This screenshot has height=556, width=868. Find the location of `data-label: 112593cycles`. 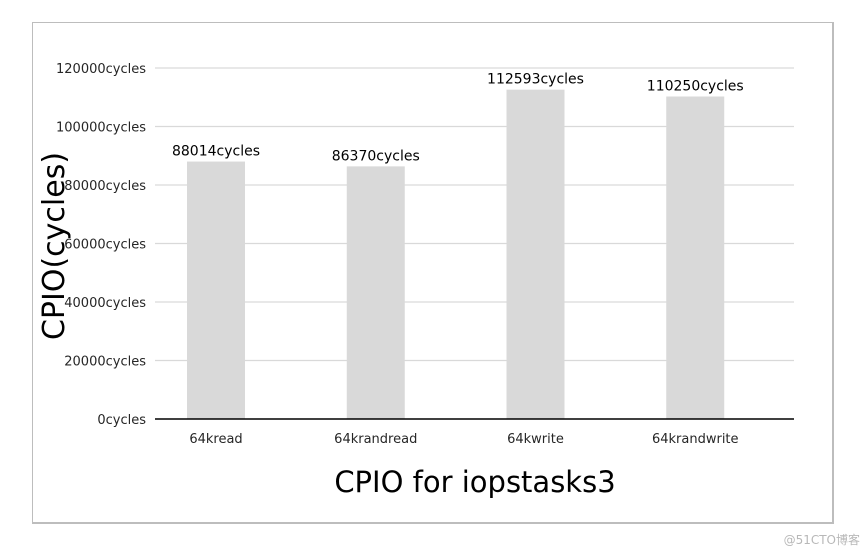

data-label: 112593cycles is located at coordinates (535, 80).